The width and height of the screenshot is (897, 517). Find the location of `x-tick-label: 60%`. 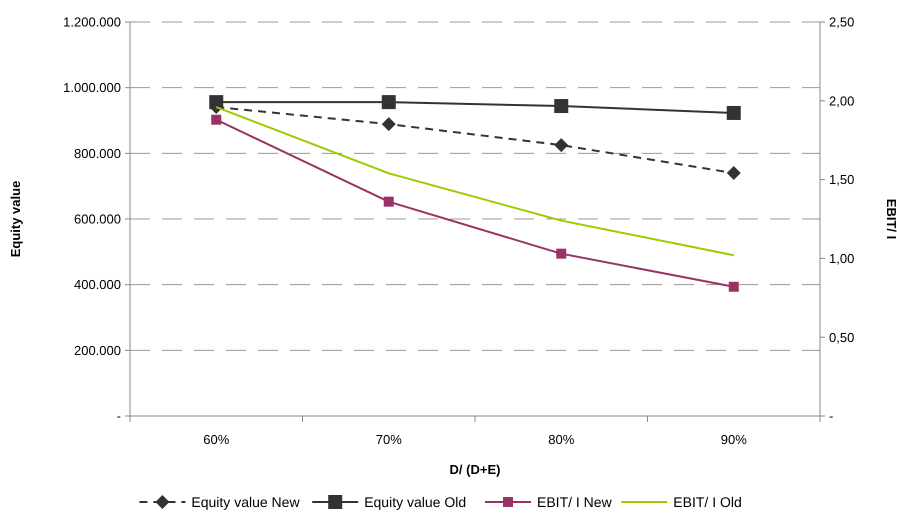

x-tick-label: 60% is located at coordinates (216, 439).